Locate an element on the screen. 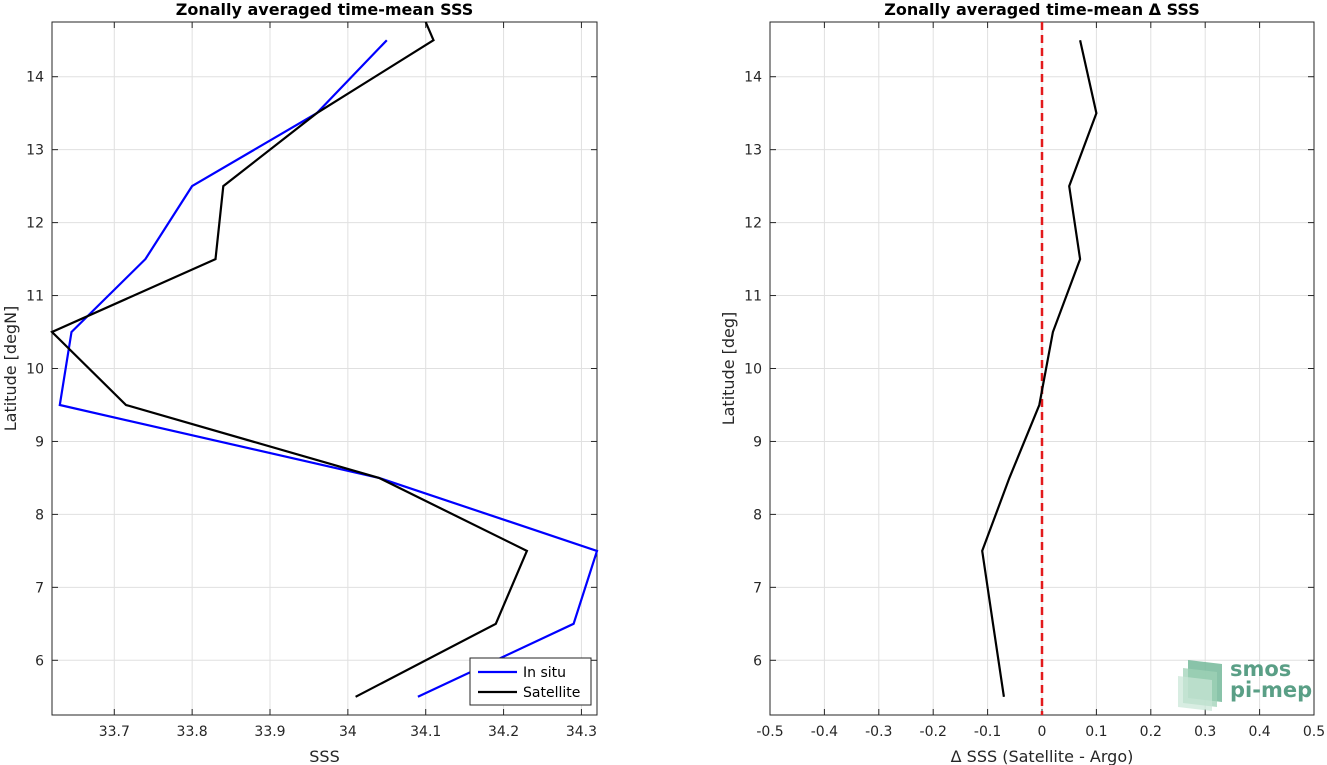  legend-label: In situ is located at coordinates (544, 673).